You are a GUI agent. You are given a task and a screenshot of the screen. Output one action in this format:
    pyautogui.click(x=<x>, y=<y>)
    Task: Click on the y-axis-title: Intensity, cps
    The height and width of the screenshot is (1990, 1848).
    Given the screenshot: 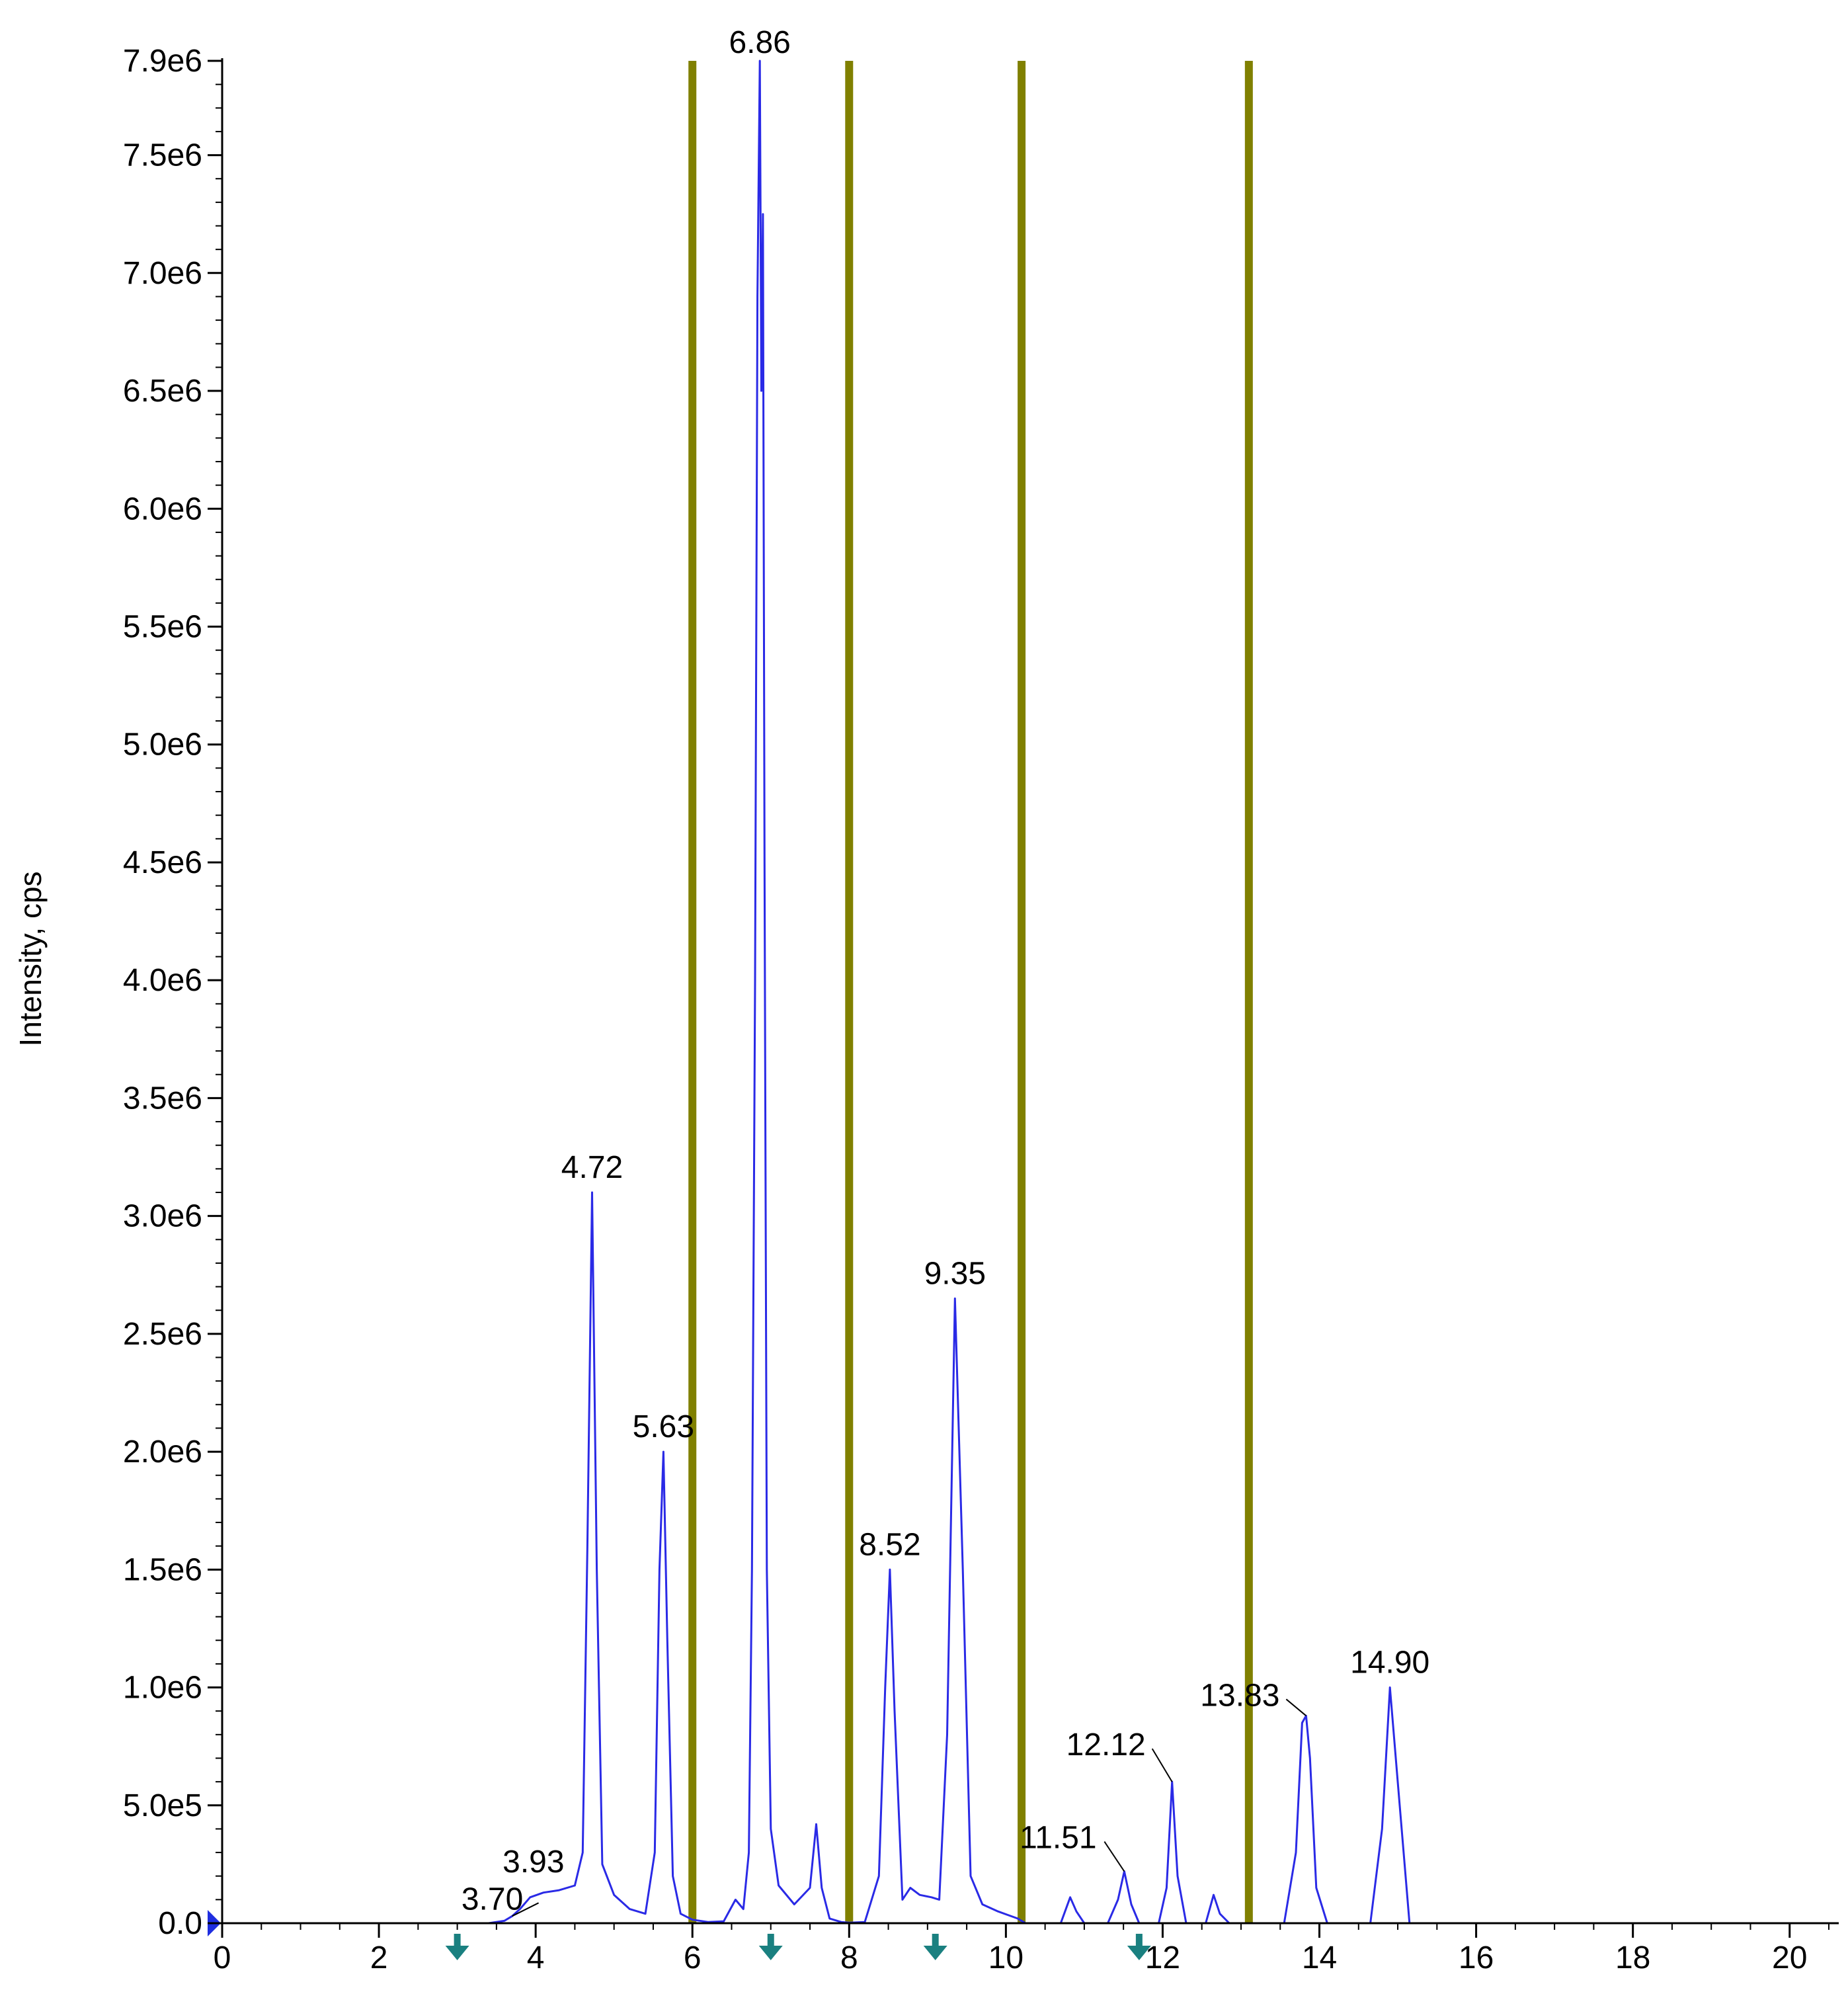 What is the action you would take?
    pyautogui.click(x=30, y=958)
    